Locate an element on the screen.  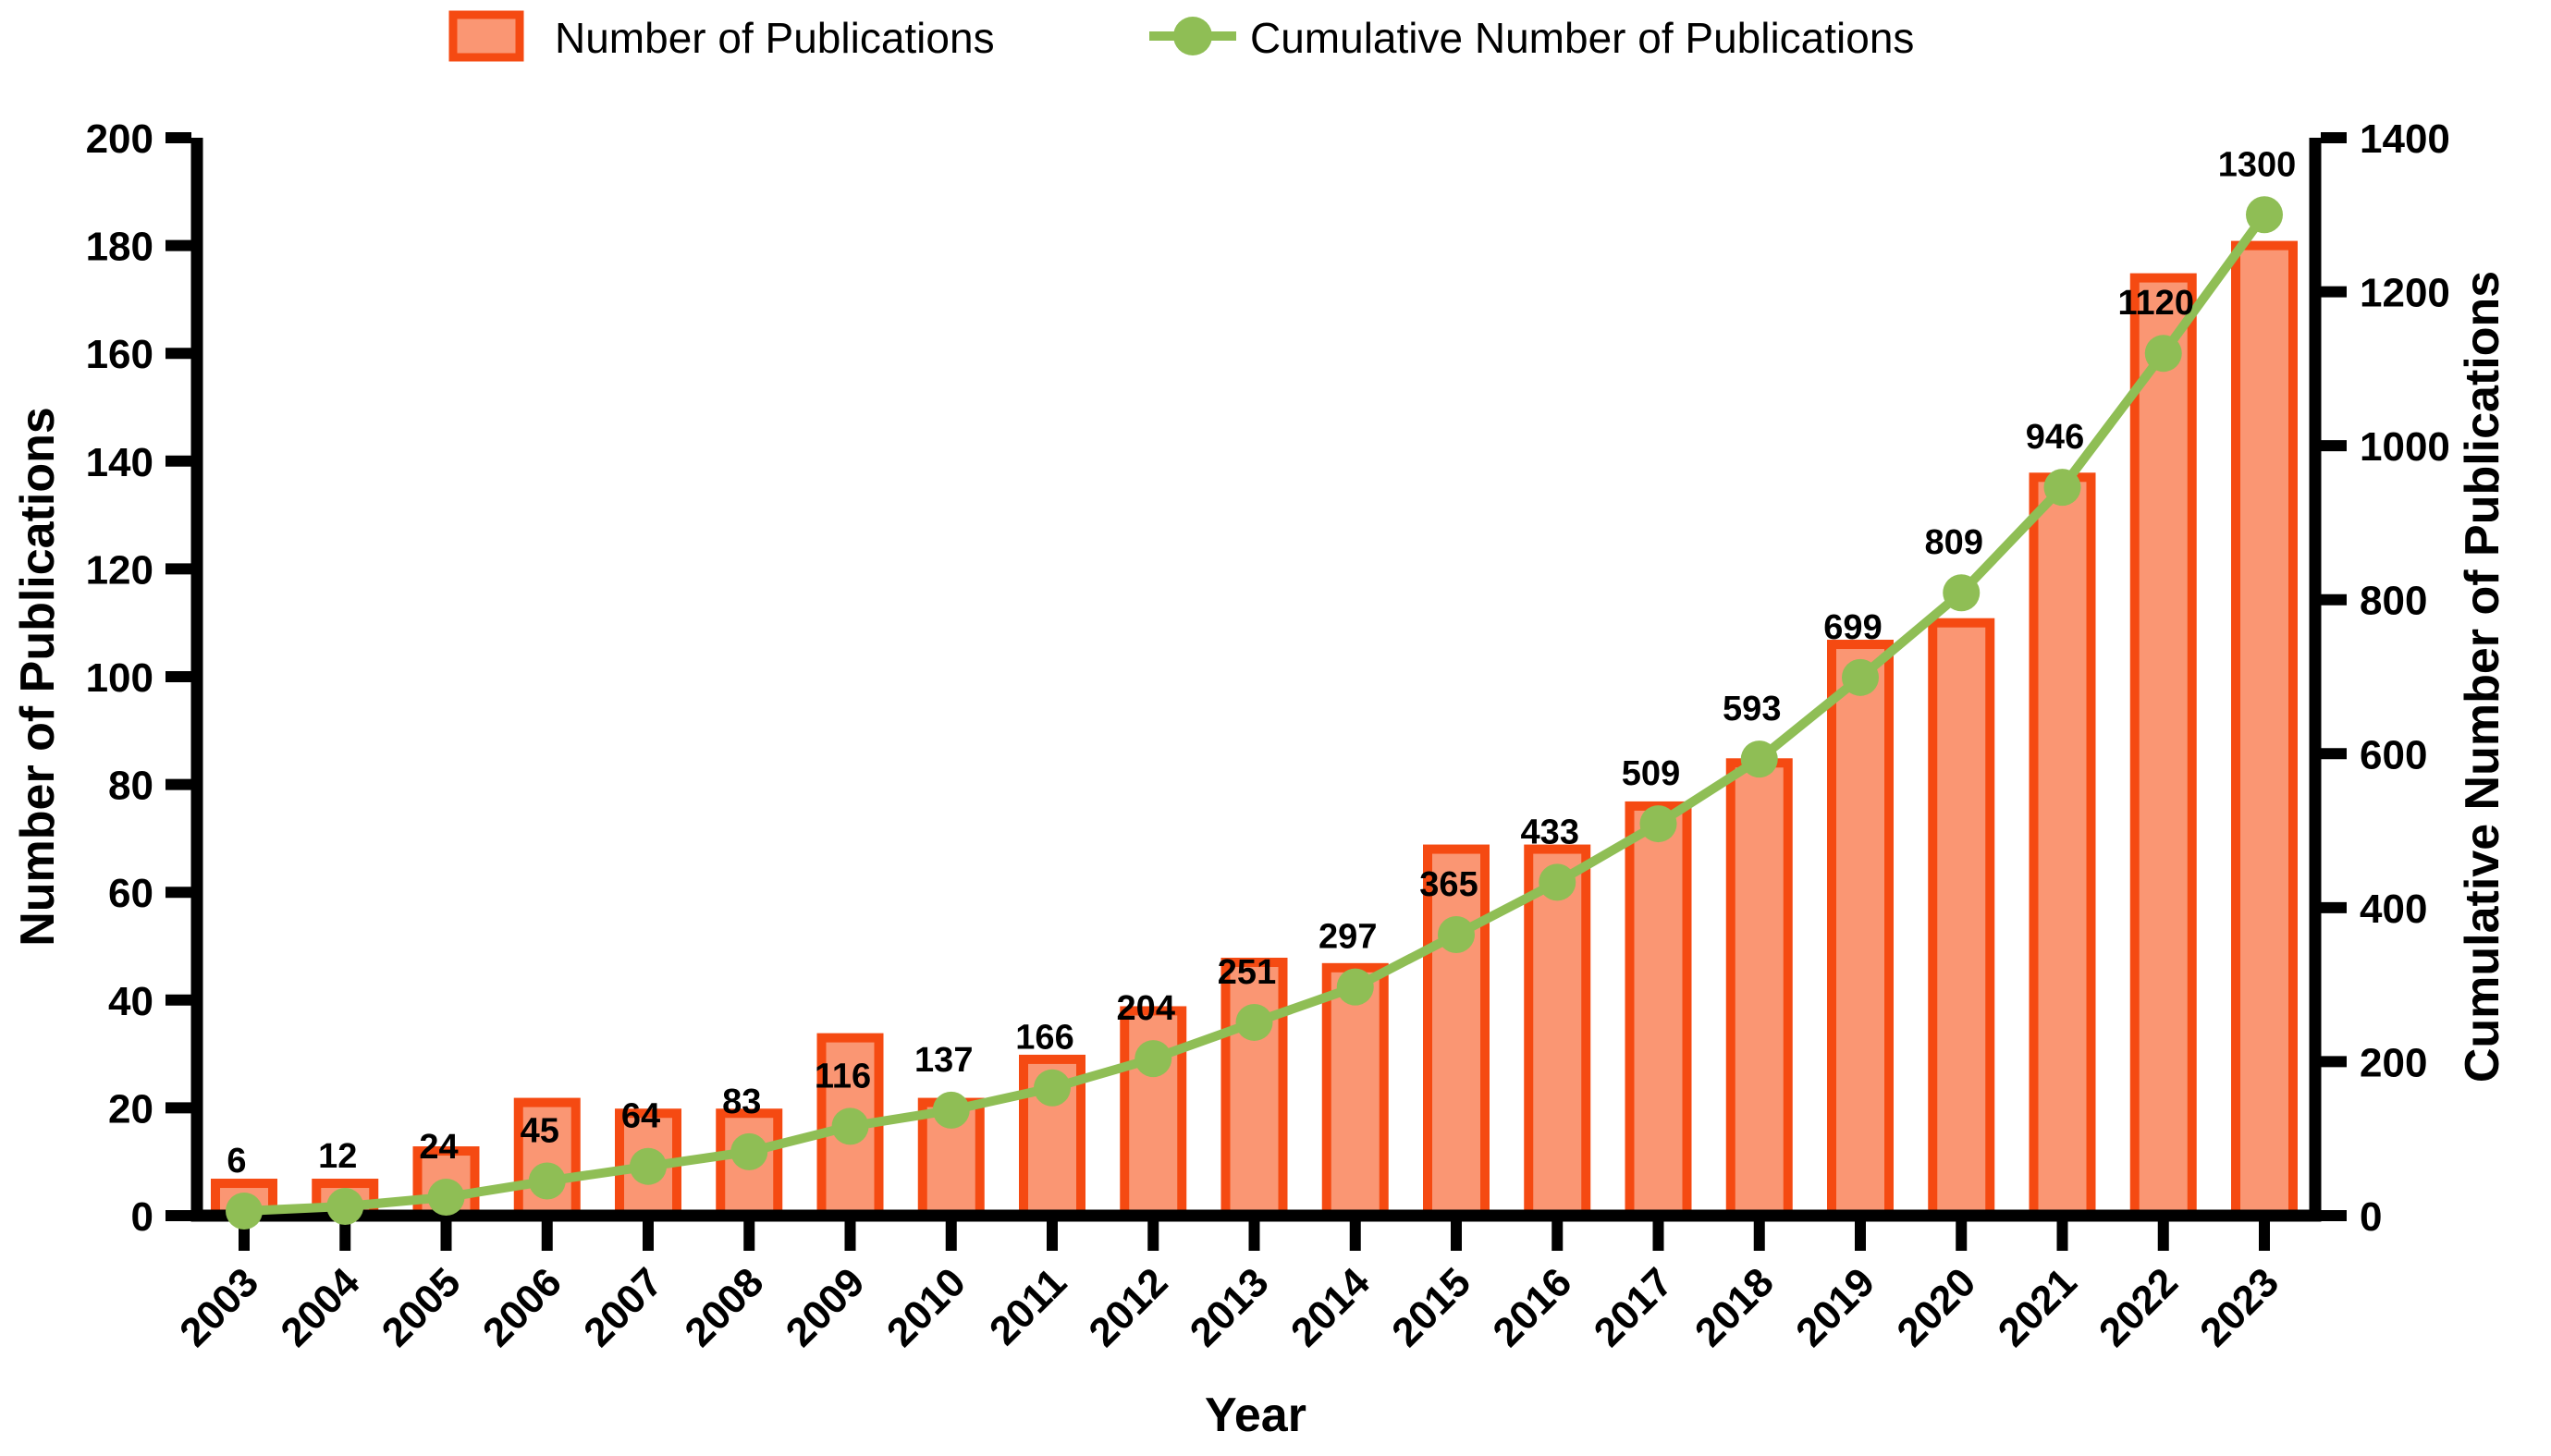
left-axis-tick-label-200: 200 is located at coordinates (119, 139).